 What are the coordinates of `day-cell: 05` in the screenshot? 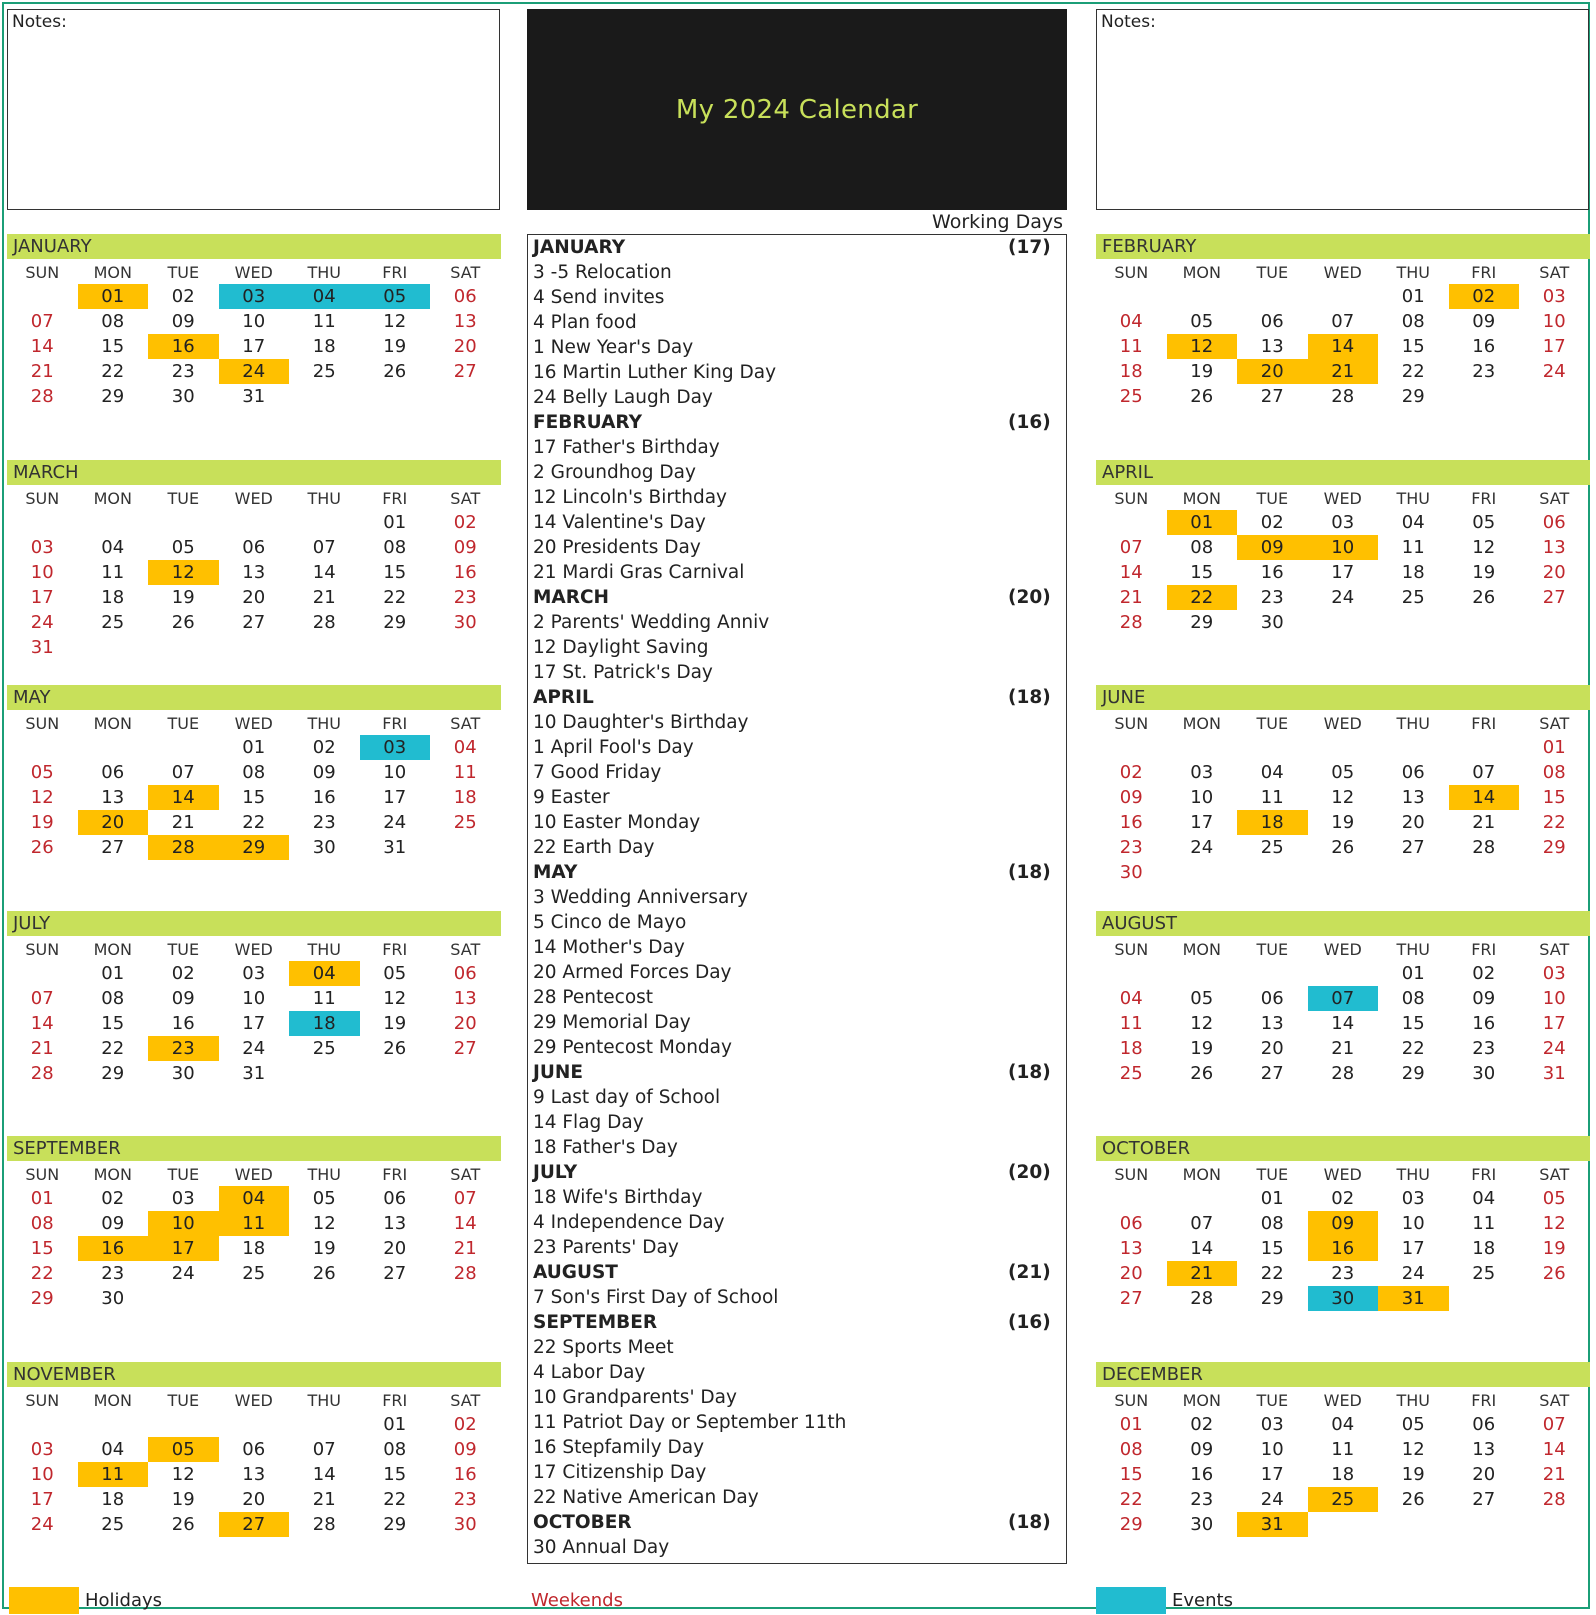 It's located at (394, 296).